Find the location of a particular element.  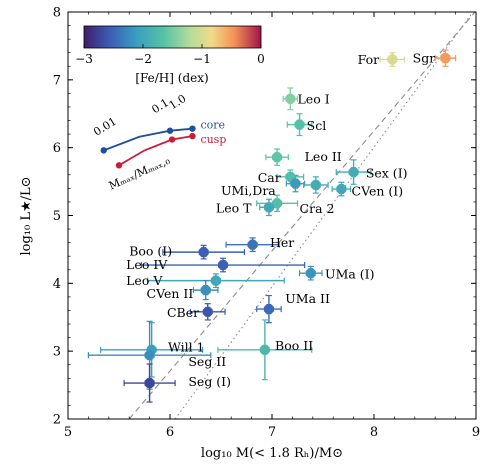

point-label: Her is located at coordinates (282, 242).